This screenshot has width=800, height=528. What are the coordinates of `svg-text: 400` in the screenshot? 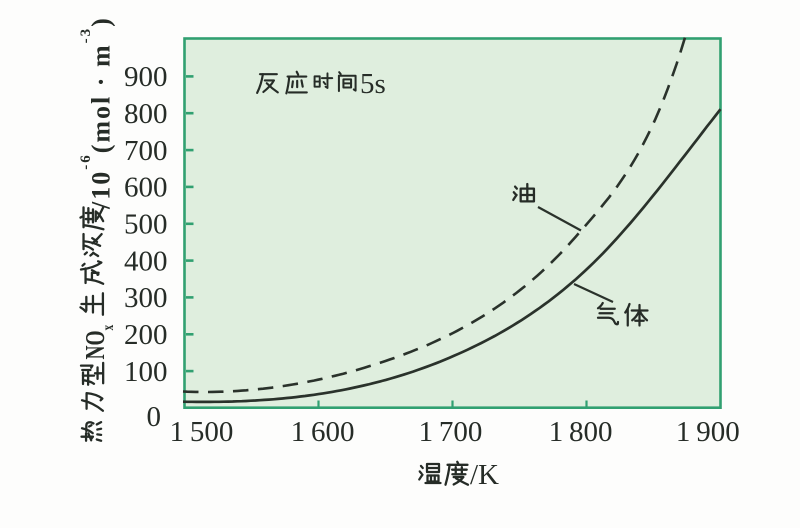 It's located at (146, 261).